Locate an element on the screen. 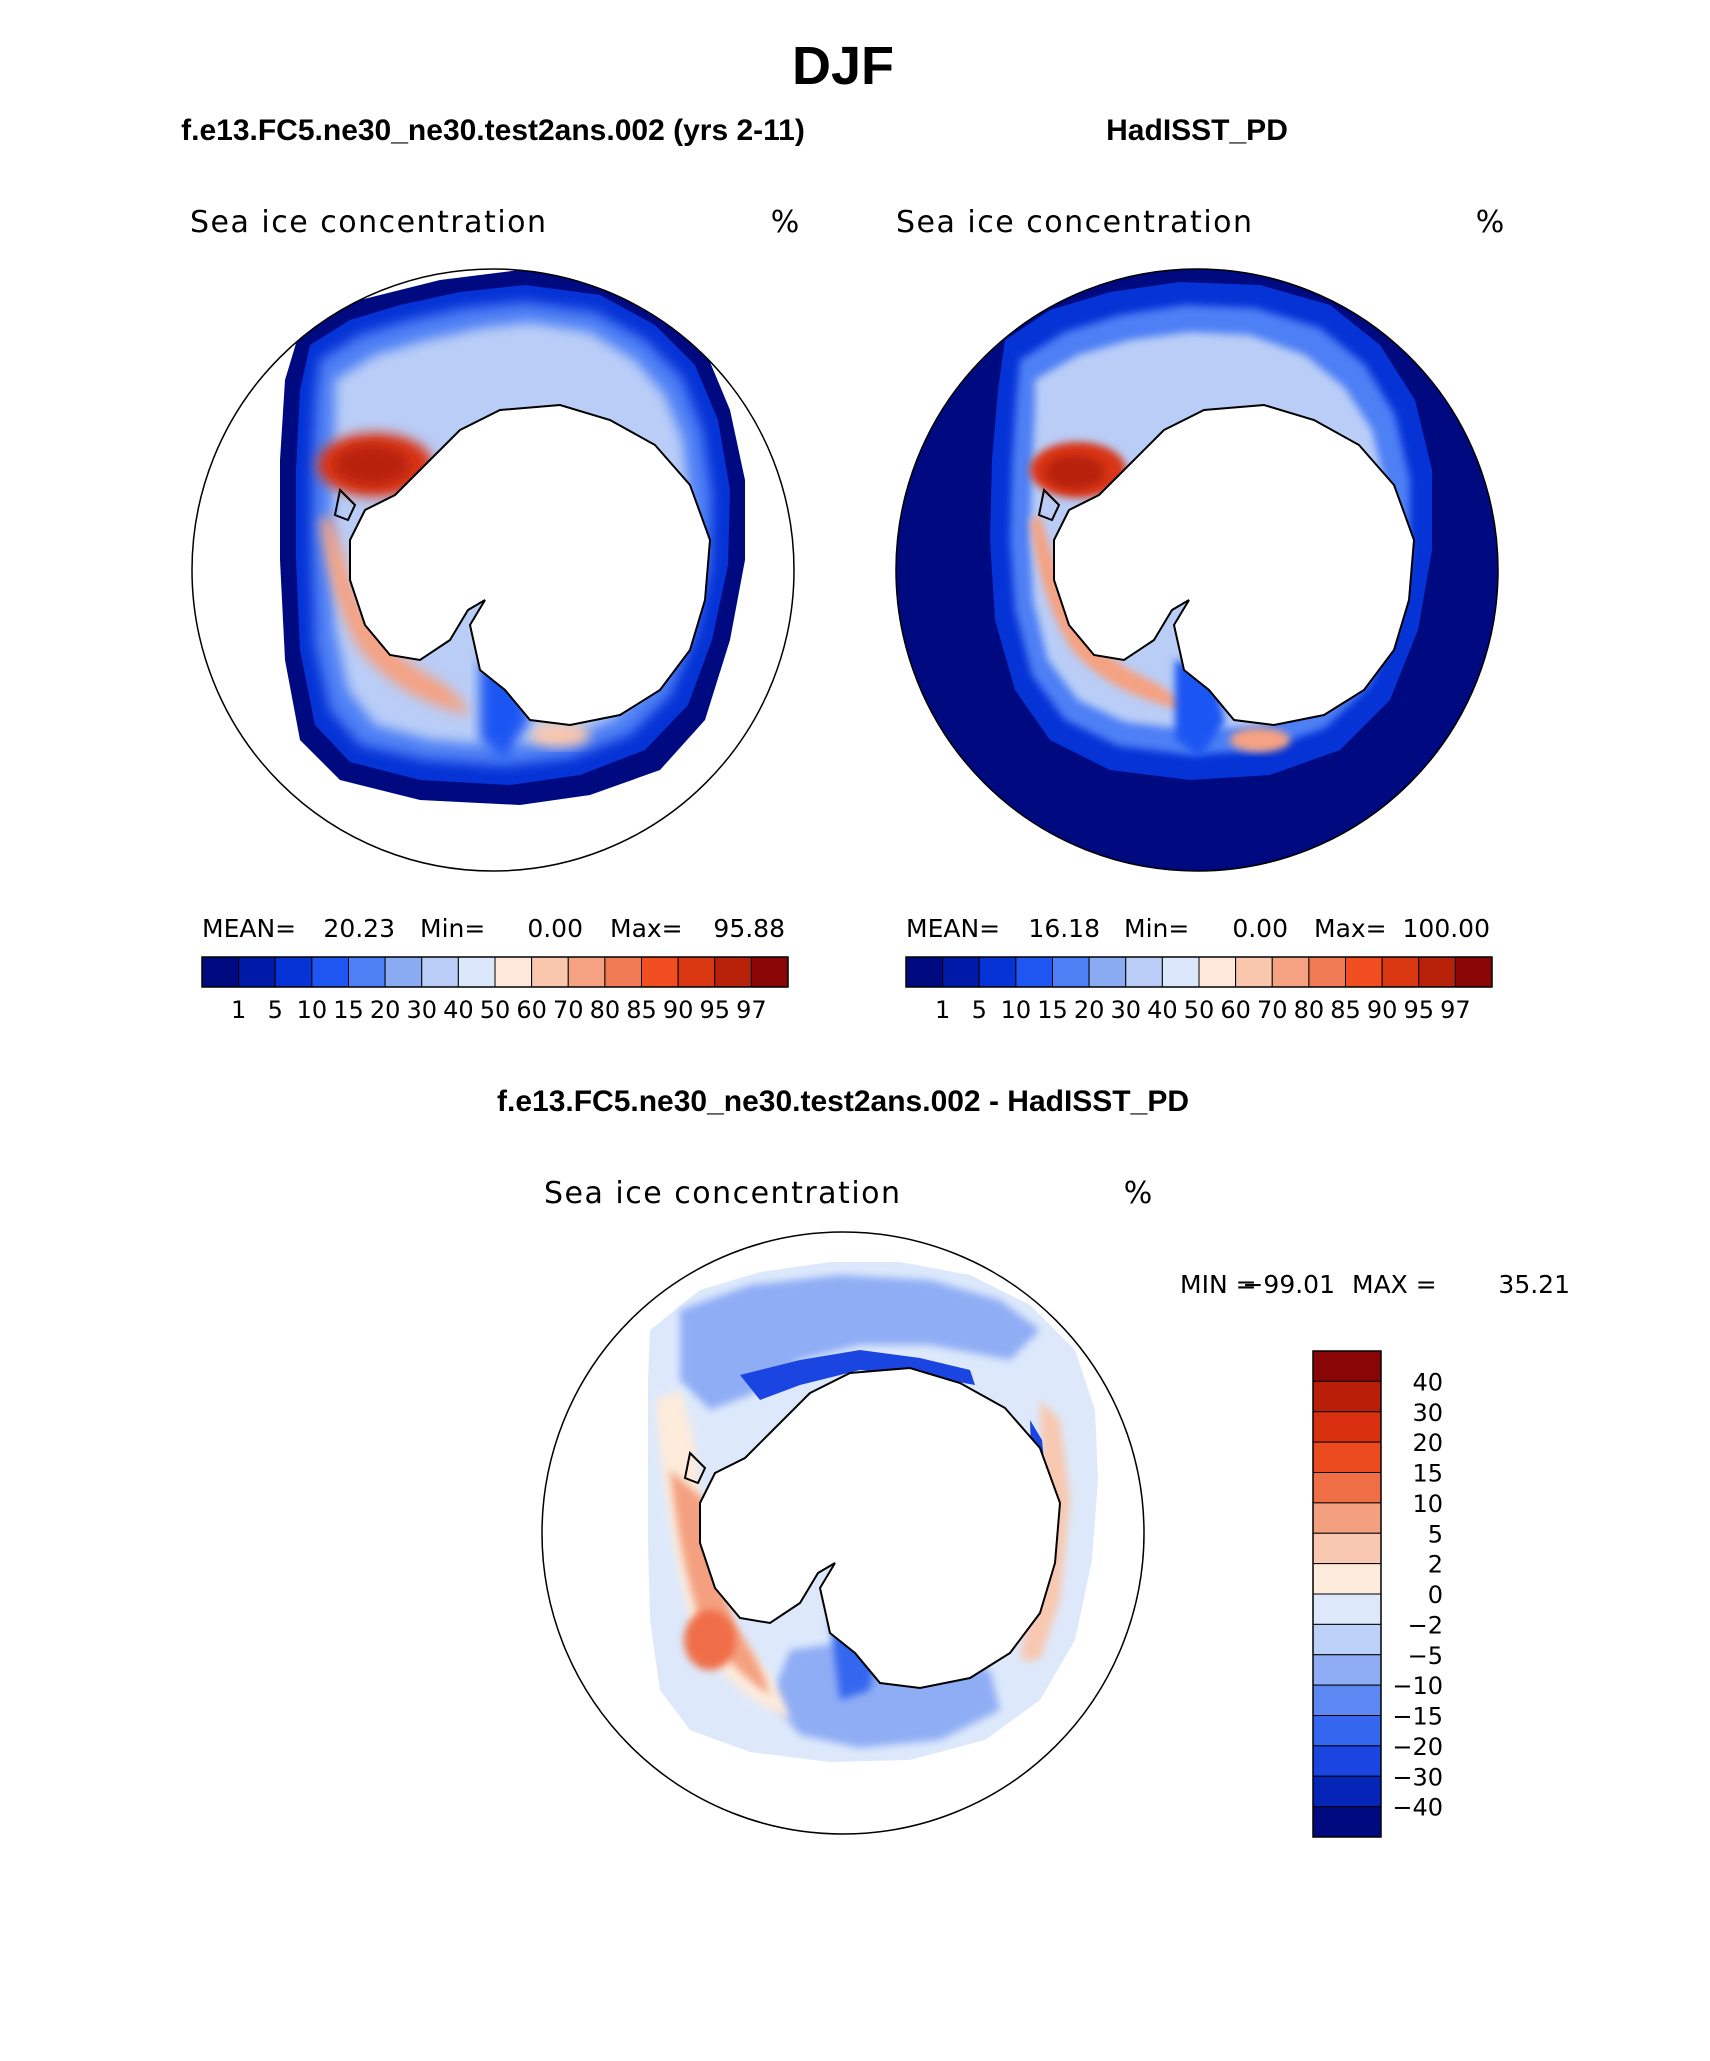  panel-diff-min-label: MIN = is located at coordinates (1218, 1284).